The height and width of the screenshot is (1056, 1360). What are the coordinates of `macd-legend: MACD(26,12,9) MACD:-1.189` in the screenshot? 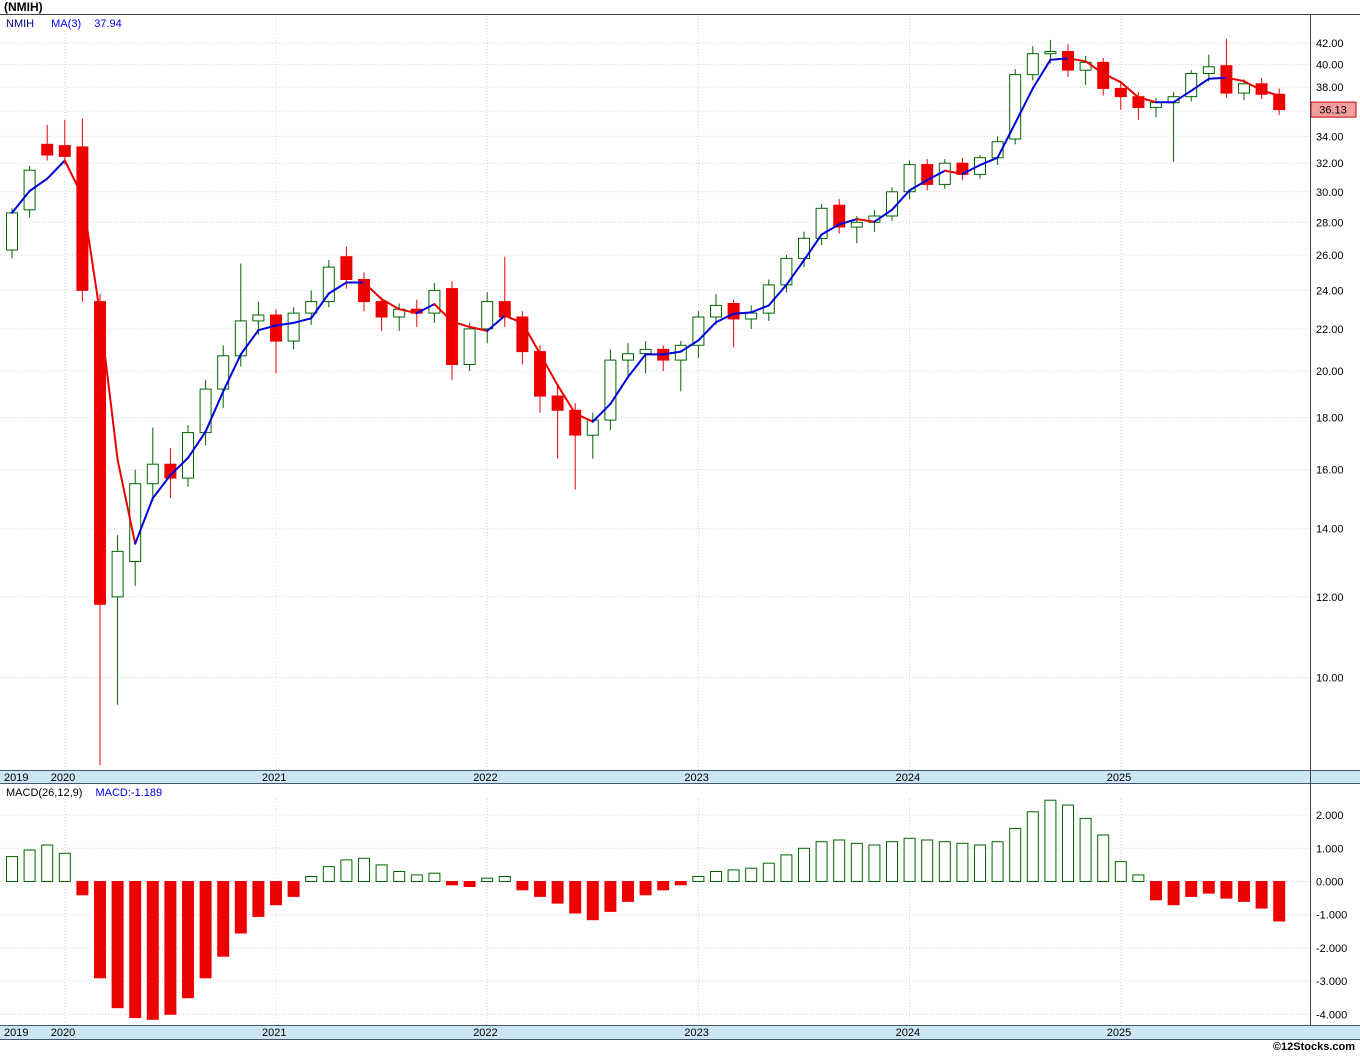 It's located at (84, 793).